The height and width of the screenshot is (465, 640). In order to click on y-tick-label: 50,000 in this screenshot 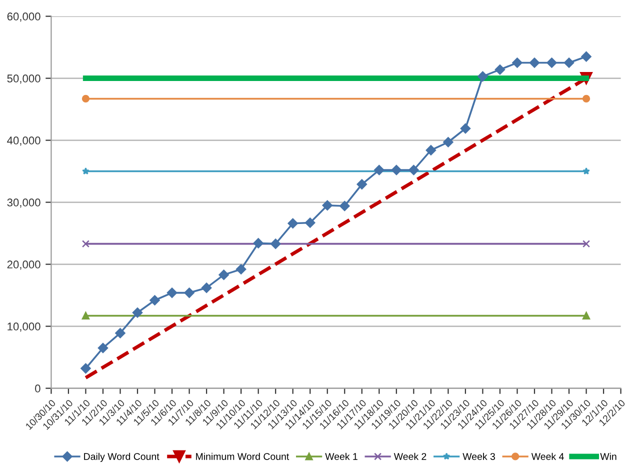, I will do `click(23, 79)`.